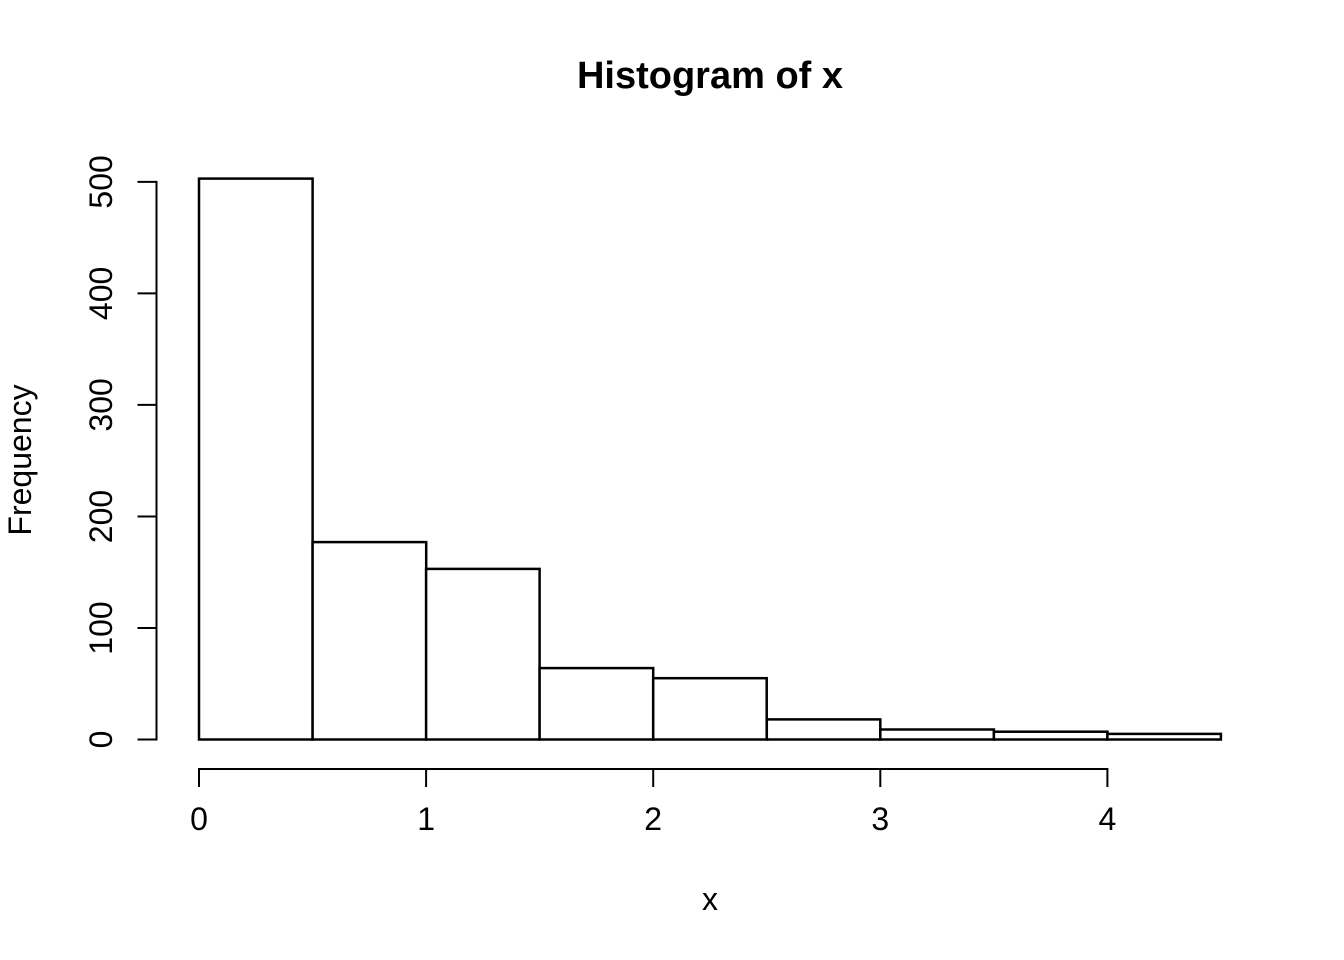 The height and width of the screenshot is (960, 1344). What do you see at coordinates (426, 819) in the screenshot?
I see `x-tick-label: 1` at bounding box center [426, 819].